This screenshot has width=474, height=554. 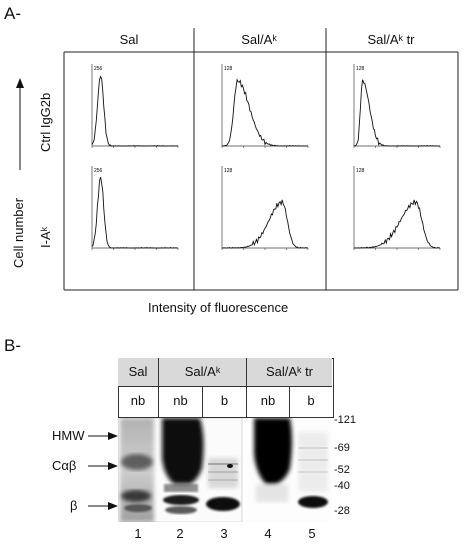 What do you see at coordinates (268, 400) in the screenshot?
I see `blot-sublabel-lane4: nb` at bounding box center [268, 400].